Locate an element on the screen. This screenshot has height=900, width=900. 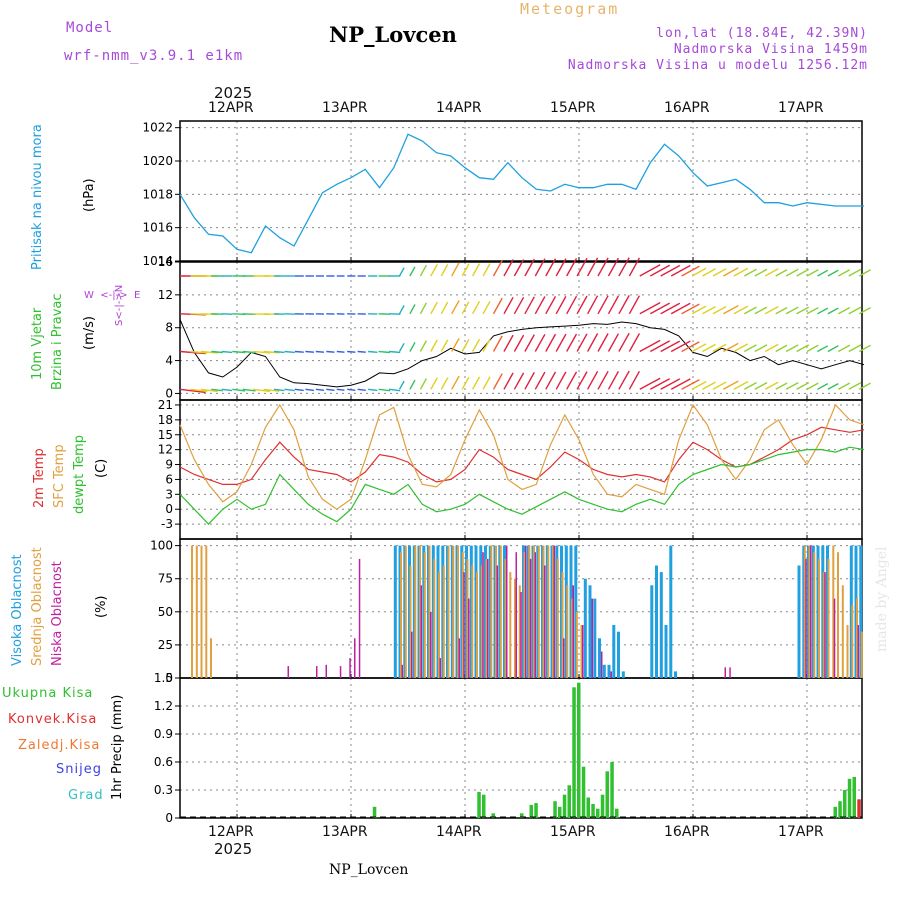
wind-ytick-label: 16 is located at coordinates (165, 262).